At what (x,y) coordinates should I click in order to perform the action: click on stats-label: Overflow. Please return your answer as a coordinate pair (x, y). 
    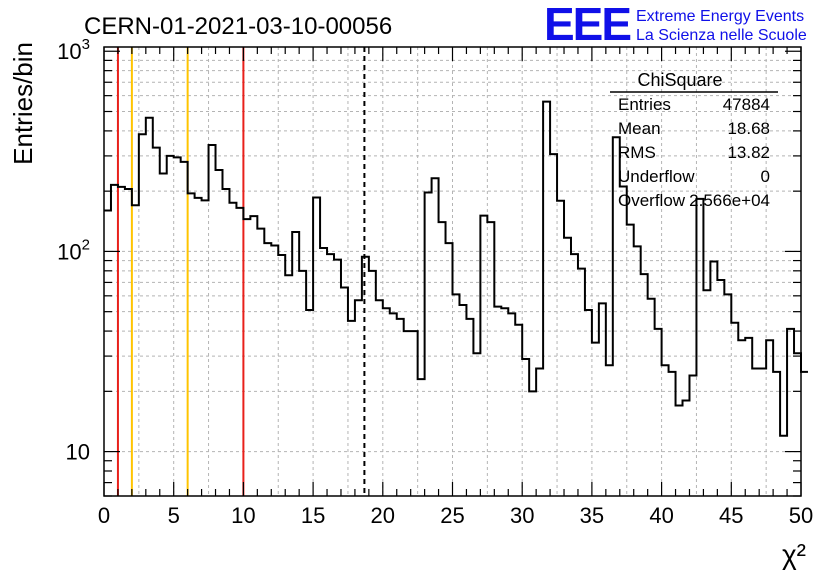
    Looking at the image, I should click on (652, 200).